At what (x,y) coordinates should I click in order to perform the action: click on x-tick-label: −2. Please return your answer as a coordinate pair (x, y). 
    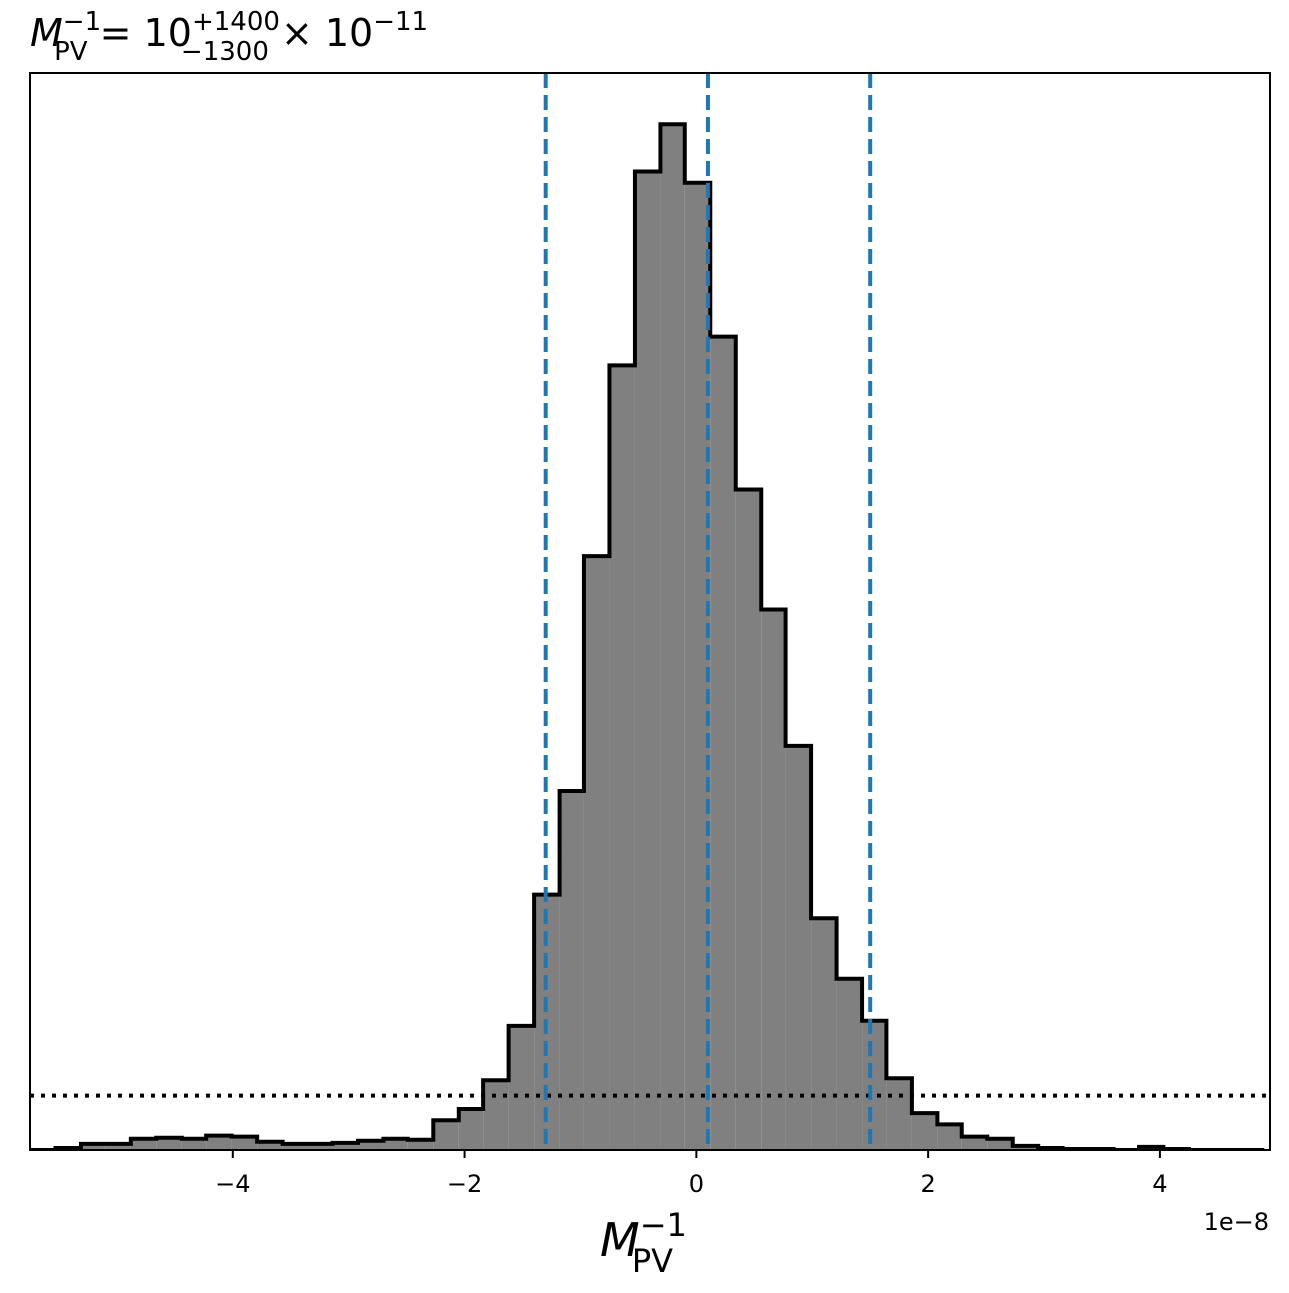
    Looking at the image, I should click on (464, 1184).